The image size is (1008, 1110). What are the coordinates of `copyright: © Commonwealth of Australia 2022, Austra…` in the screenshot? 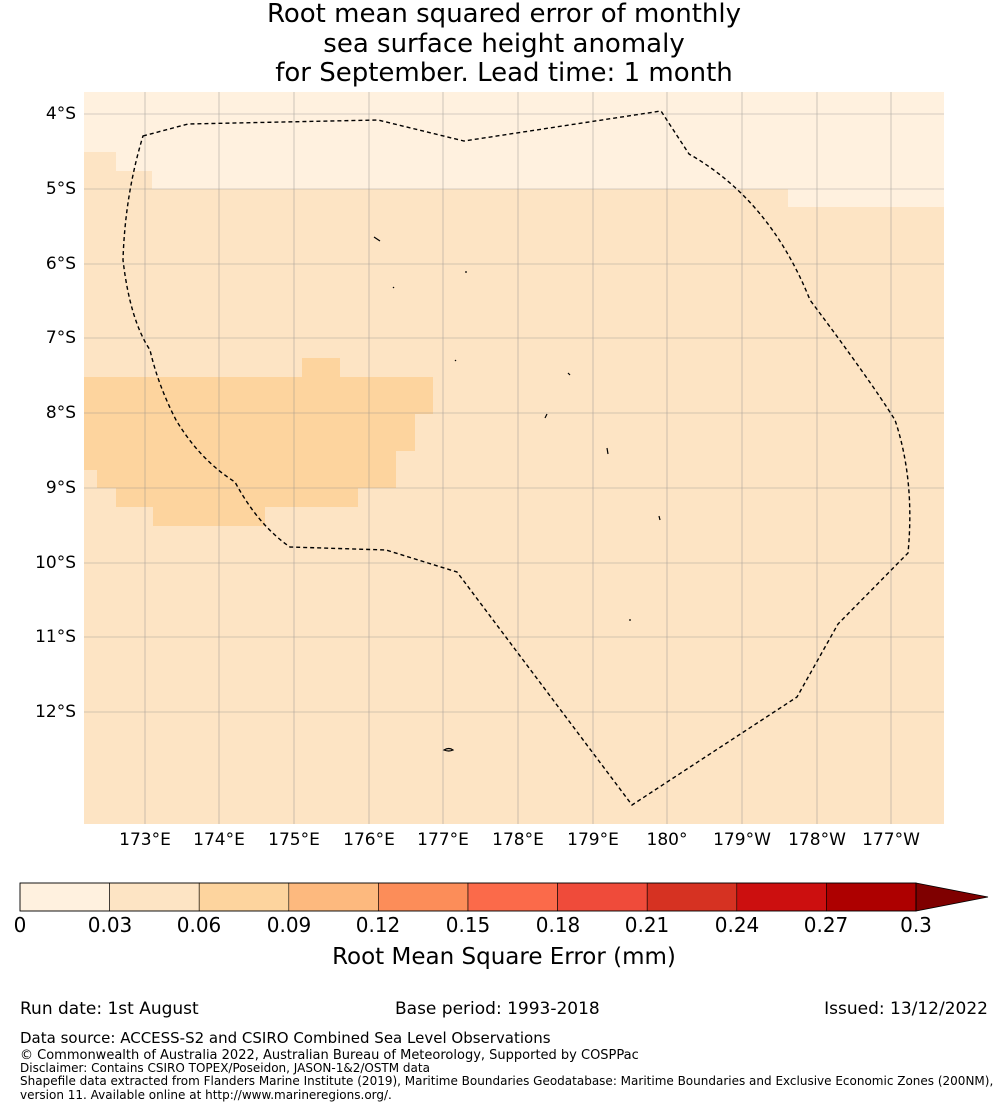 It's located at (329, 1055).